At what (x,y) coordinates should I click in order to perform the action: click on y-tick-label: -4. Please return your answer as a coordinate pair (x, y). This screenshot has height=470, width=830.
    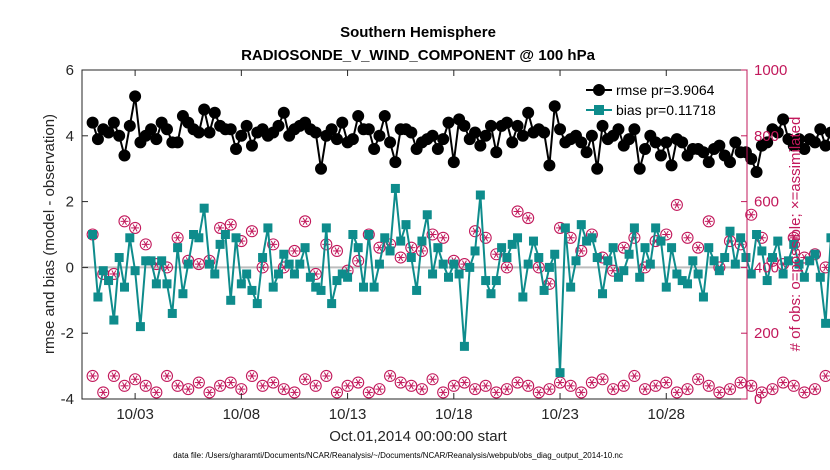
    Looking at the image, I should click on (67, 399).